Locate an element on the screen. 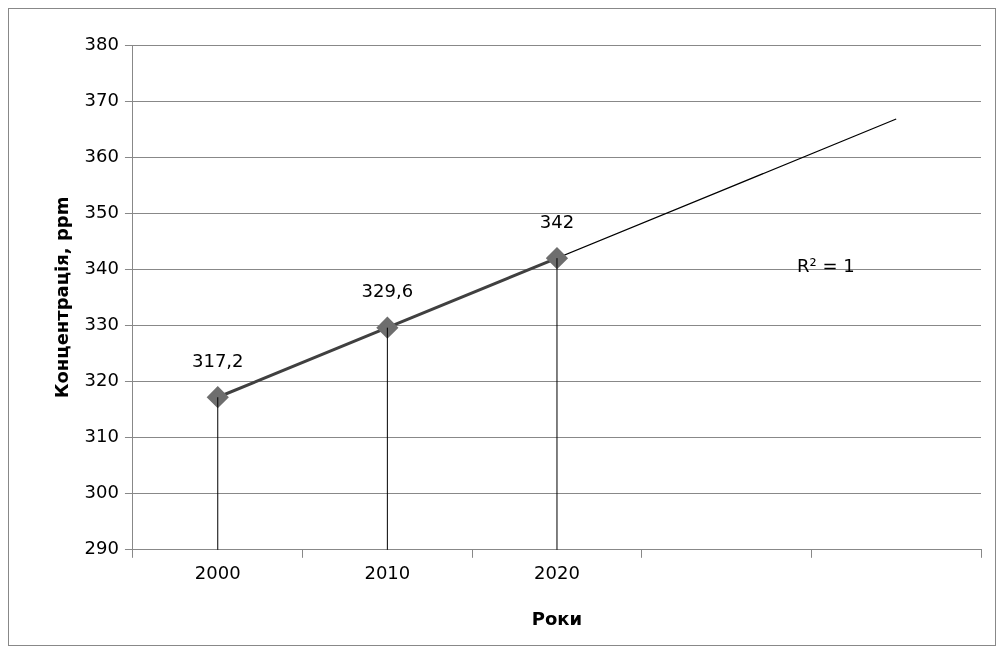 Image resolution: width=1006 pixels, height=657 pixels. x-axis-title: Роки is located at coordinates (557, 618).